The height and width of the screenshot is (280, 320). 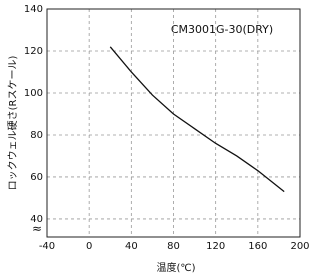 I want to click on x-tick-label: 200, so click(x=299, y=246).